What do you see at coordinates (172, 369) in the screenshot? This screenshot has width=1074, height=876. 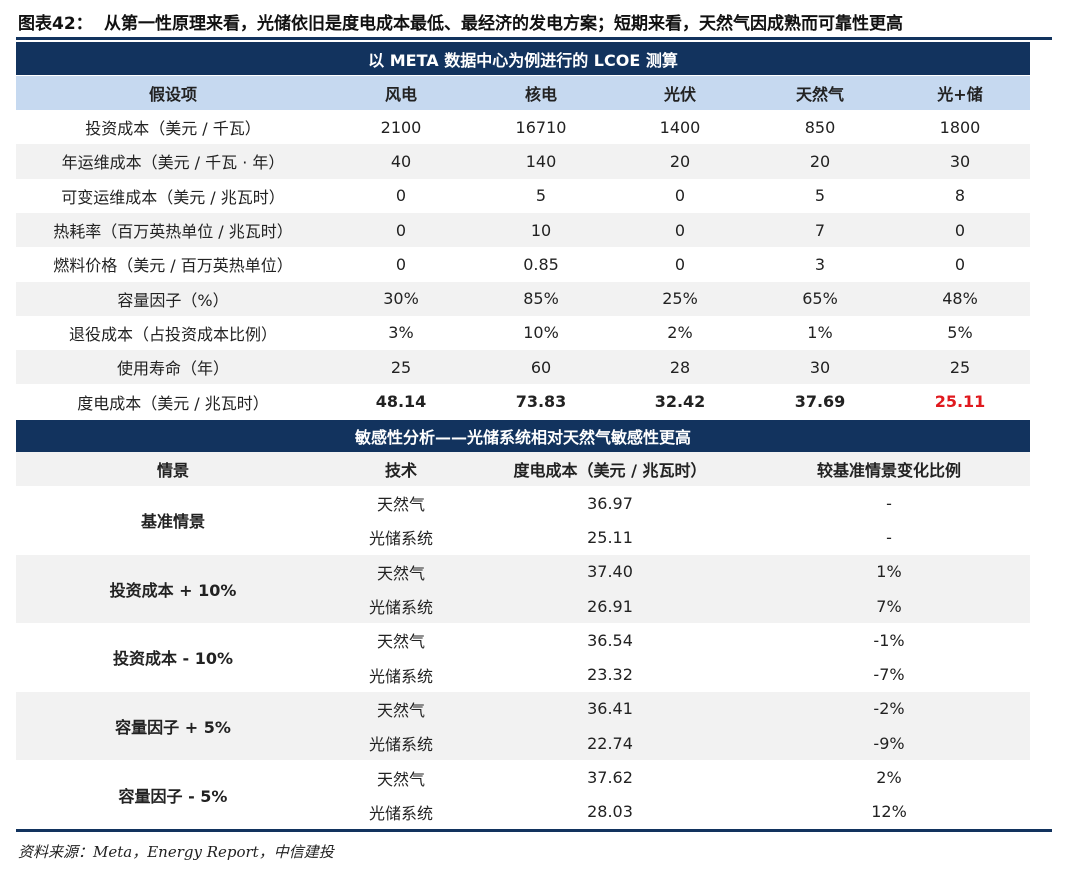 I see `row-label: 使用寿命（年）` at bounding box center [172, 369].